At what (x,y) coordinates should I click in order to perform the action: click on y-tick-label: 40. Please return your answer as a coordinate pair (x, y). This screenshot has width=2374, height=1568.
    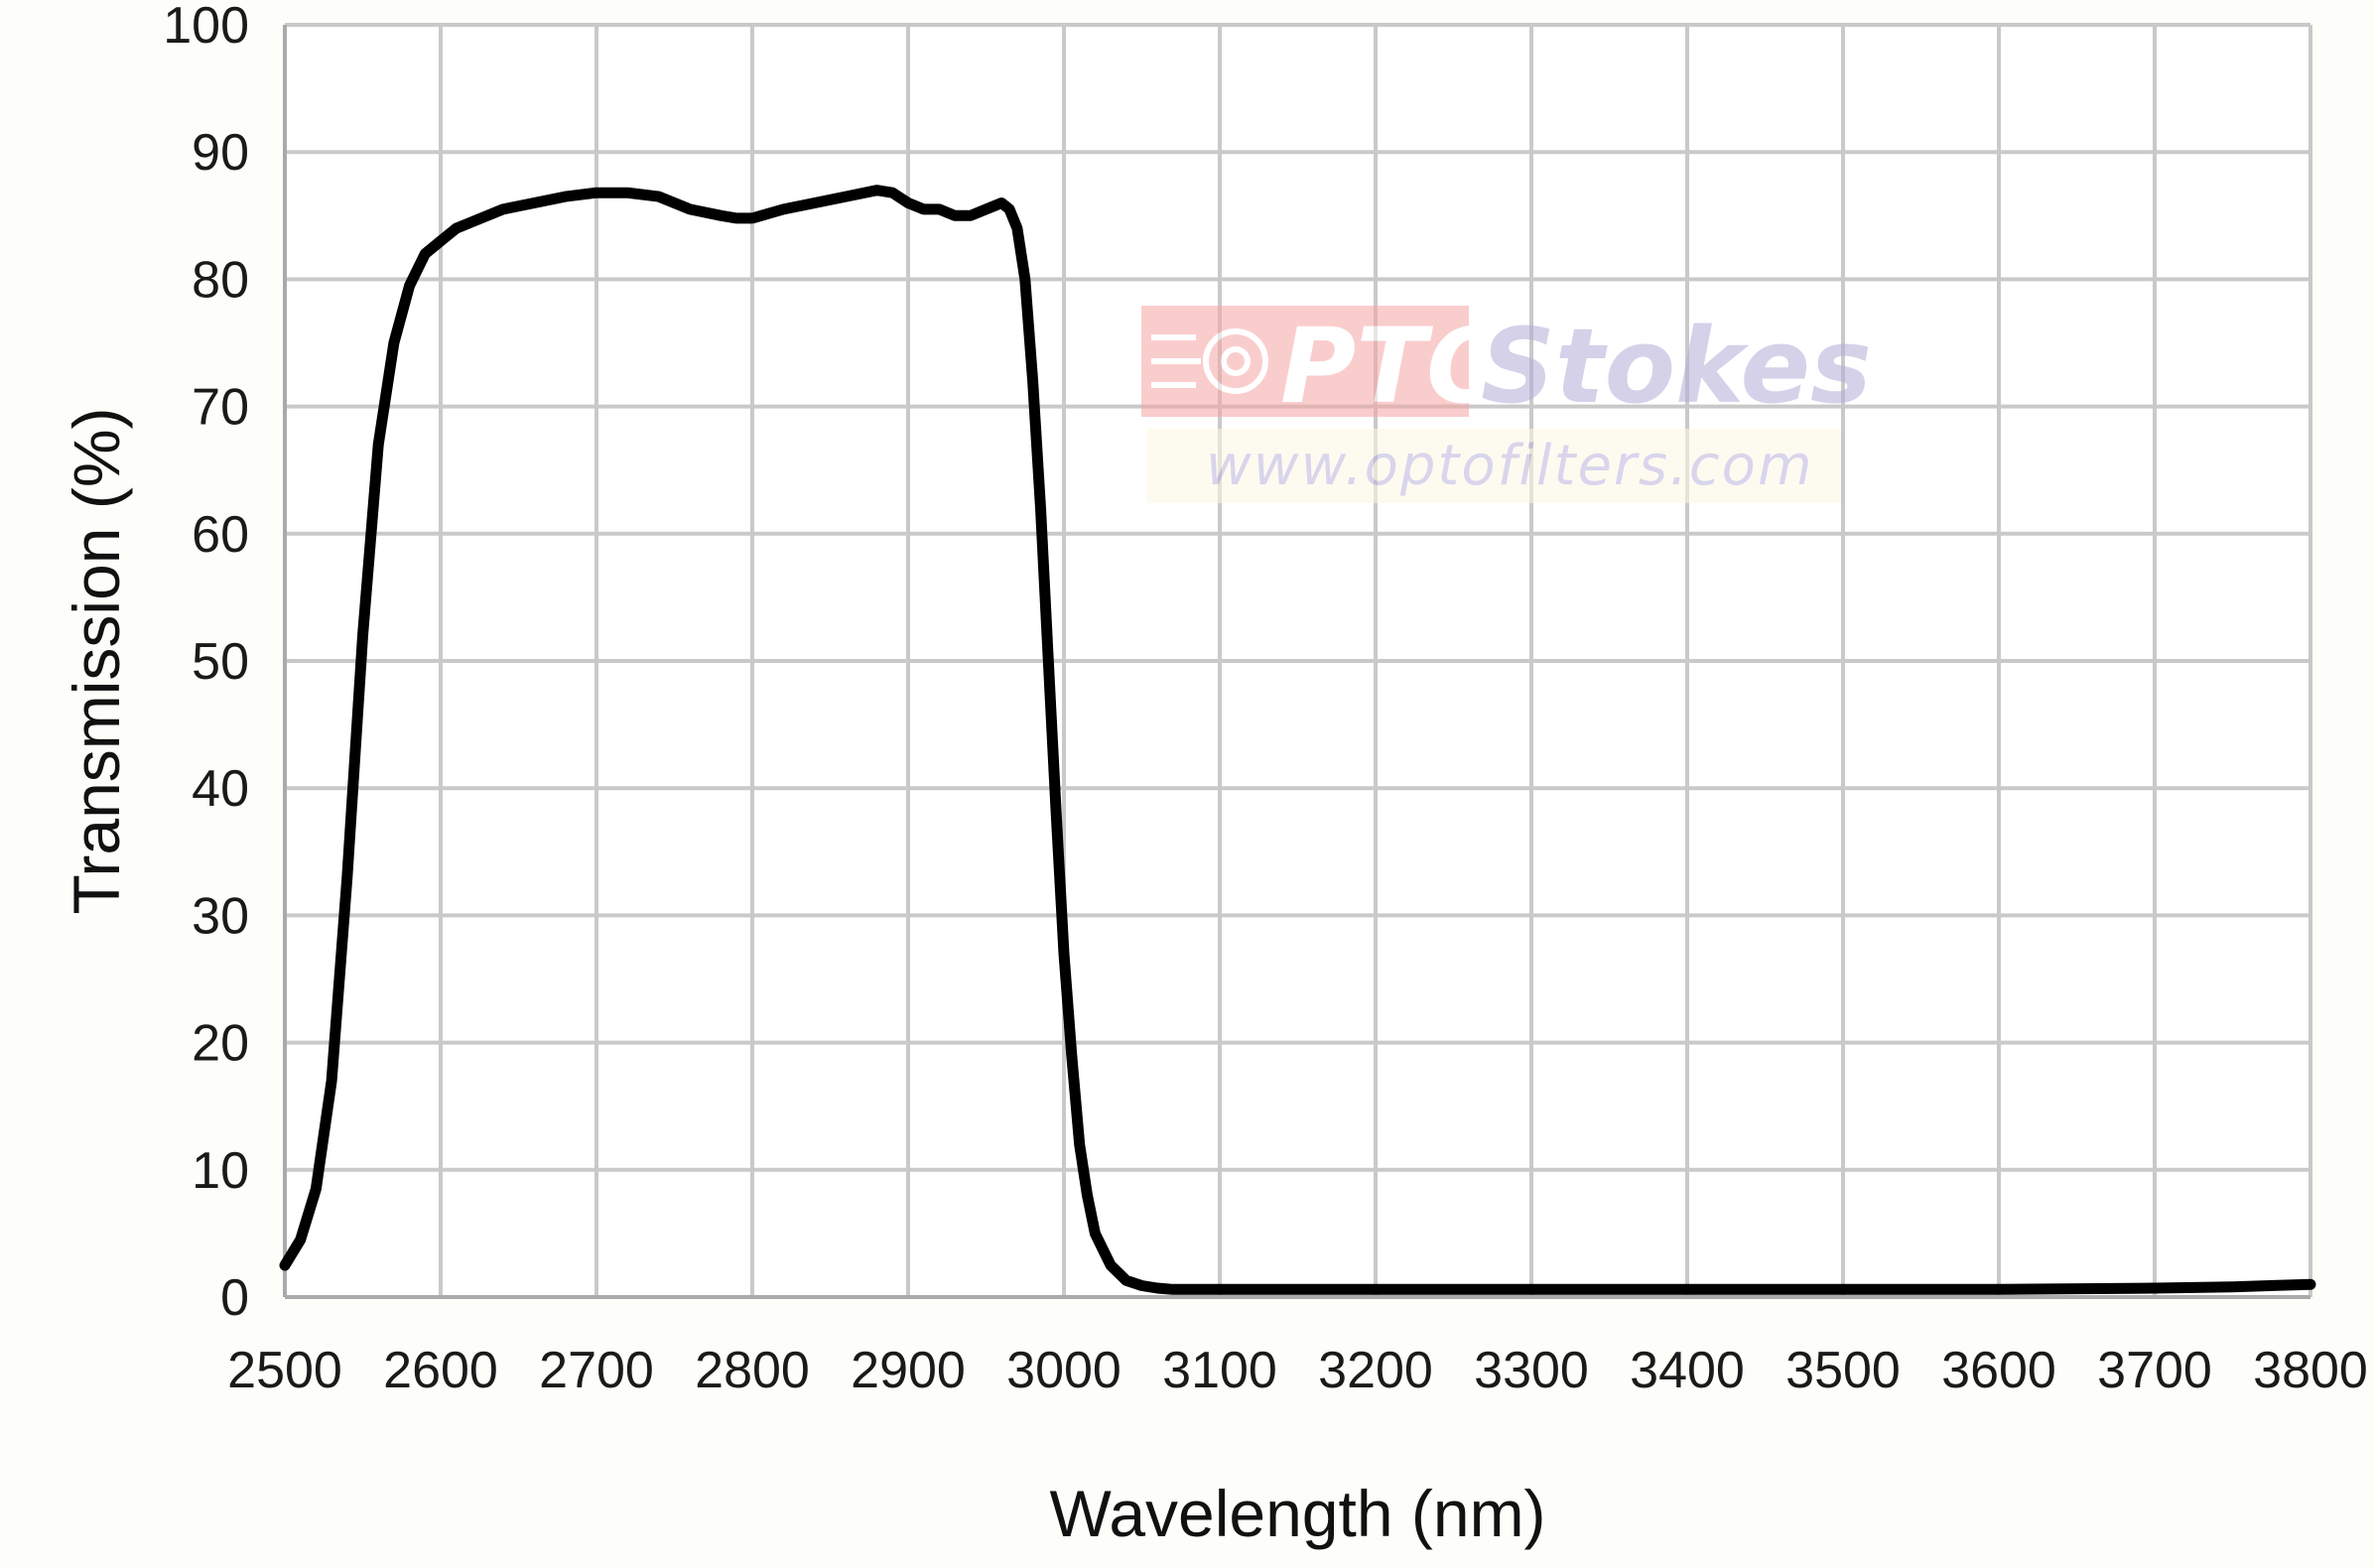
    Looking at the image, I should click on (220, 789).